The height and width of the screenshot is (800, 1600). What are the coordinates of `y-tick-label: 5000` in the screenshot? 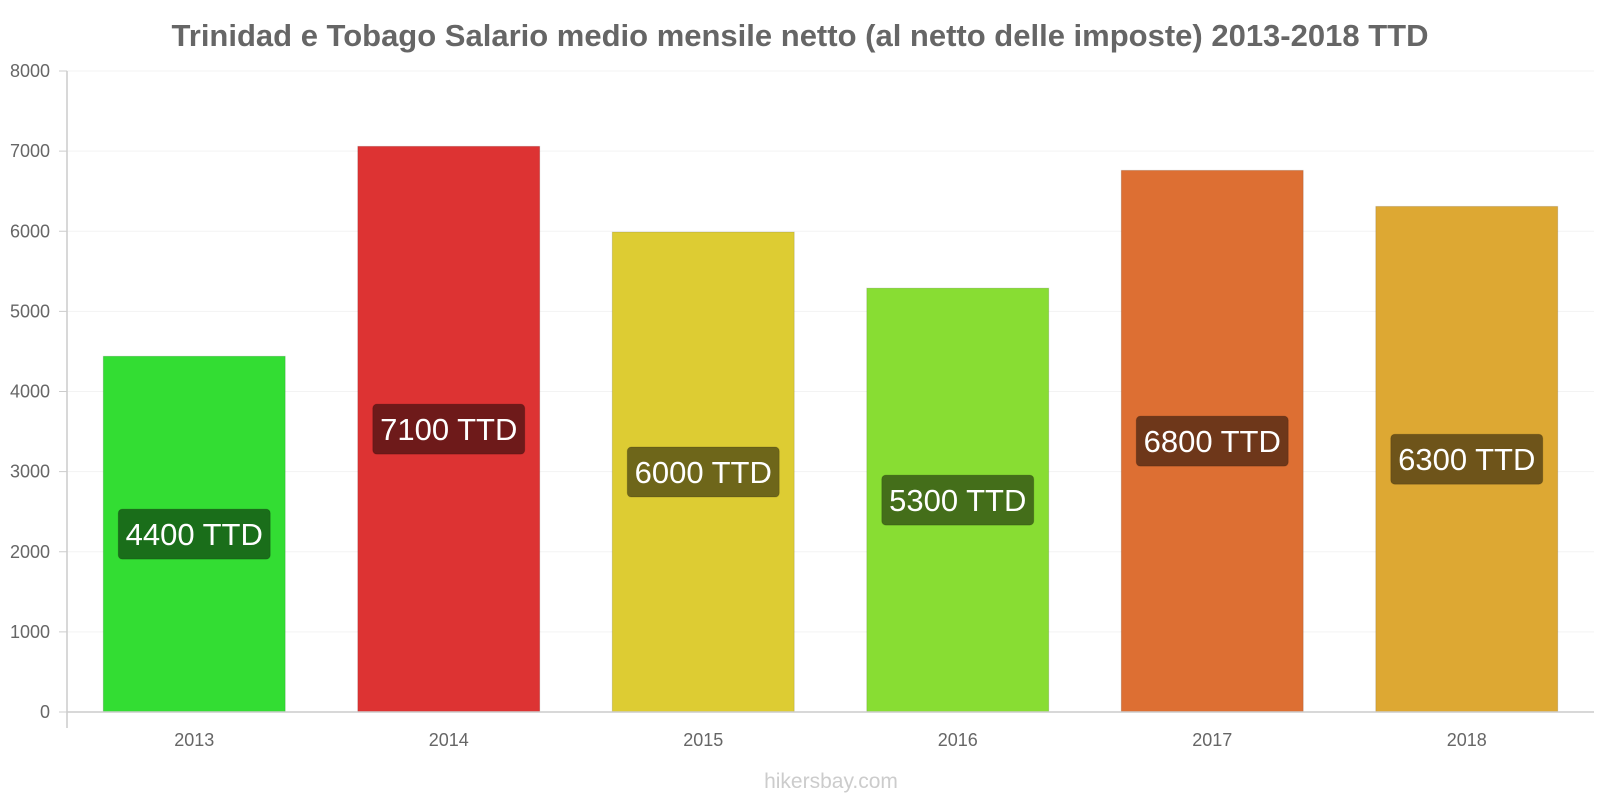 It's located at (30, 311).